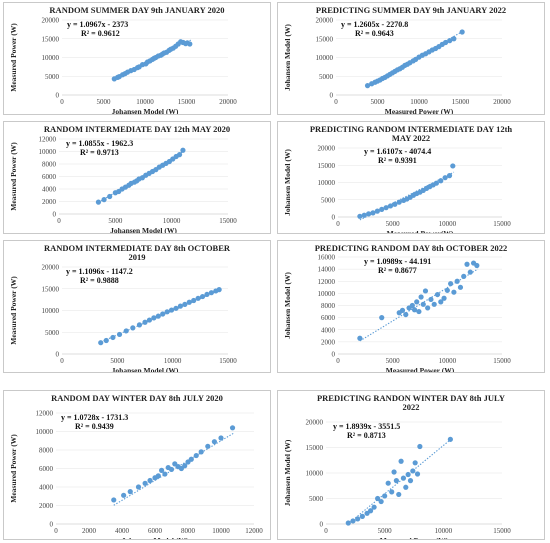  Describe the element at coordinates (411, 138) in the screenshot. I see `chart-title: MAY 2022` at that location.